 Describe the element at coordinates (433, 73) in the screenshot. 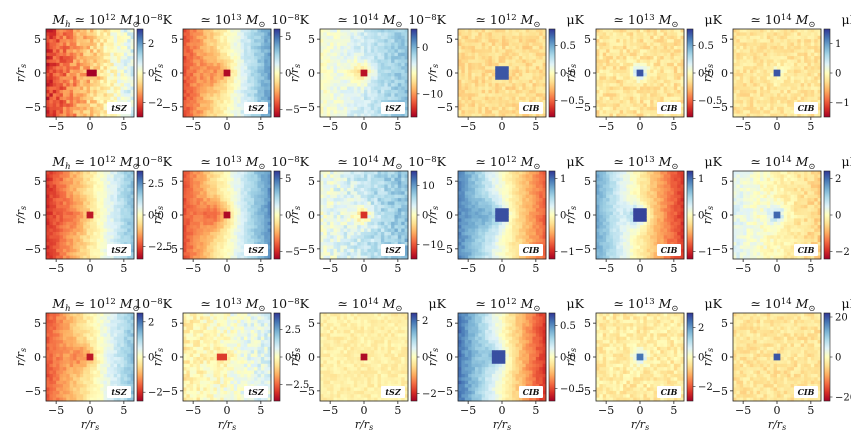

I see `y-axis-label: r/rs` at that location.